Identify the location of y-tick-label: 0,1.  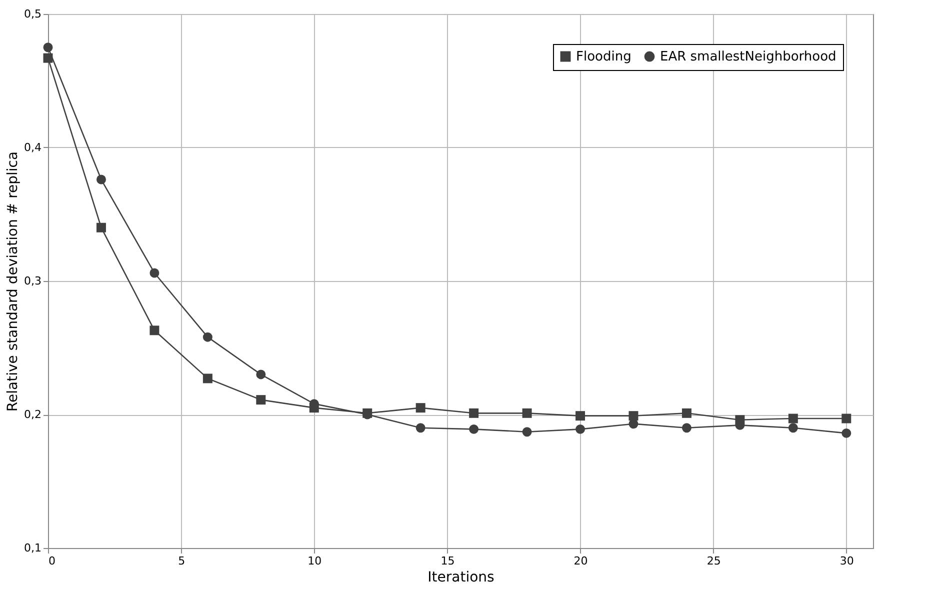
(33, 548).